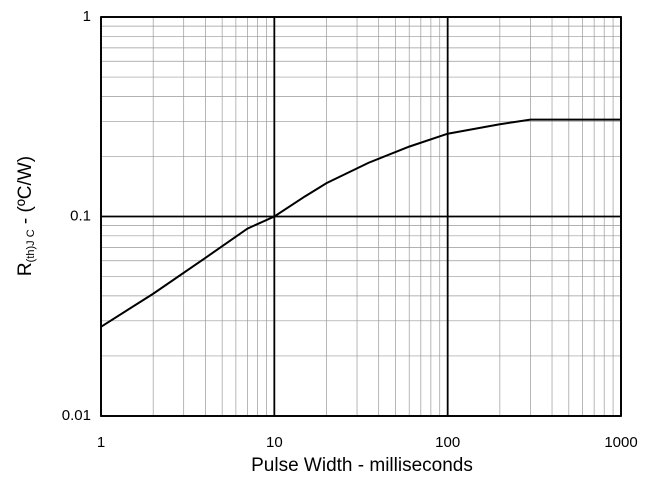  Describe the element at coordinates (76, 415) in the screenshot. I see `y-tick-label: 0.01` at that location.